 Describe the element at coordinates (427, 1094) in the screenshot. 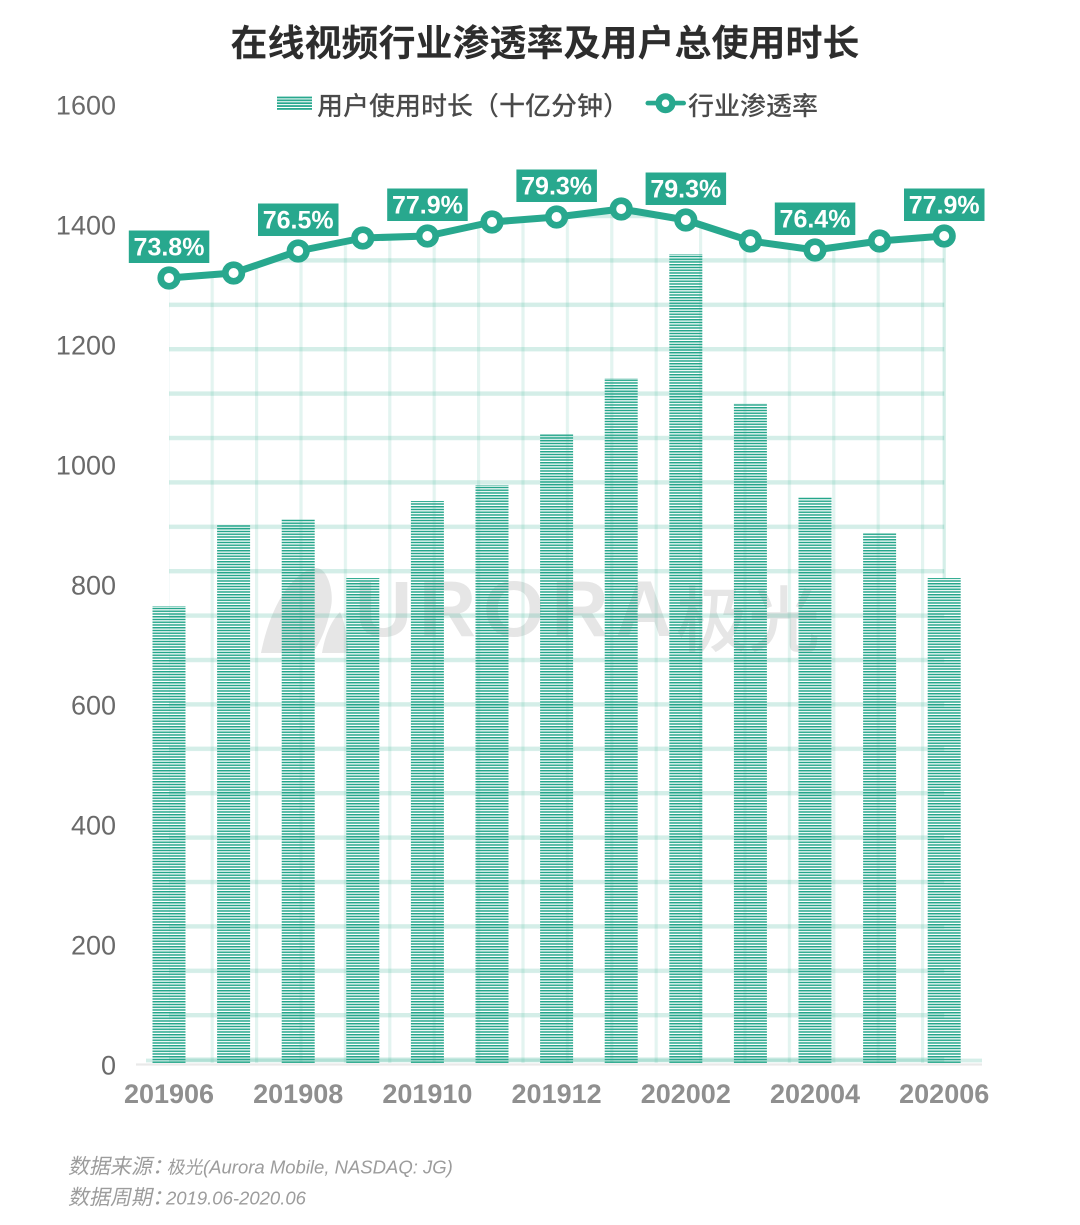

I see `svg-text: 201910` at that location.